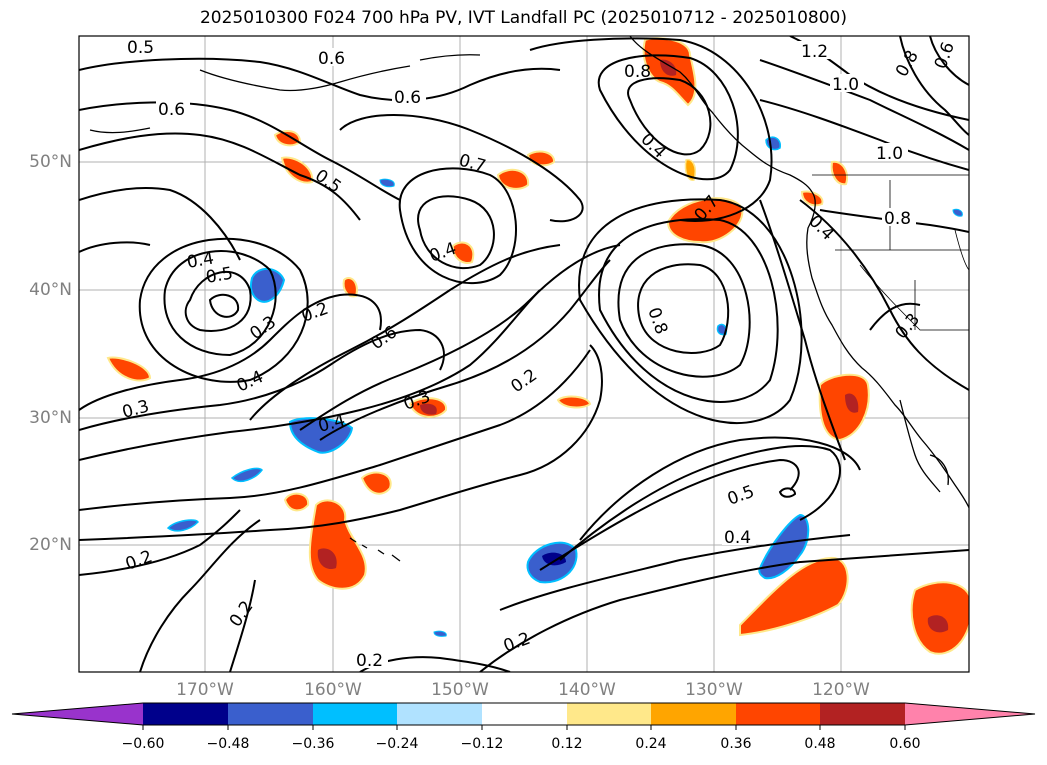 This screenshot has height=765, width=1047. I want to click on colorbar-tick-label: −0.36, so click(313, 744).